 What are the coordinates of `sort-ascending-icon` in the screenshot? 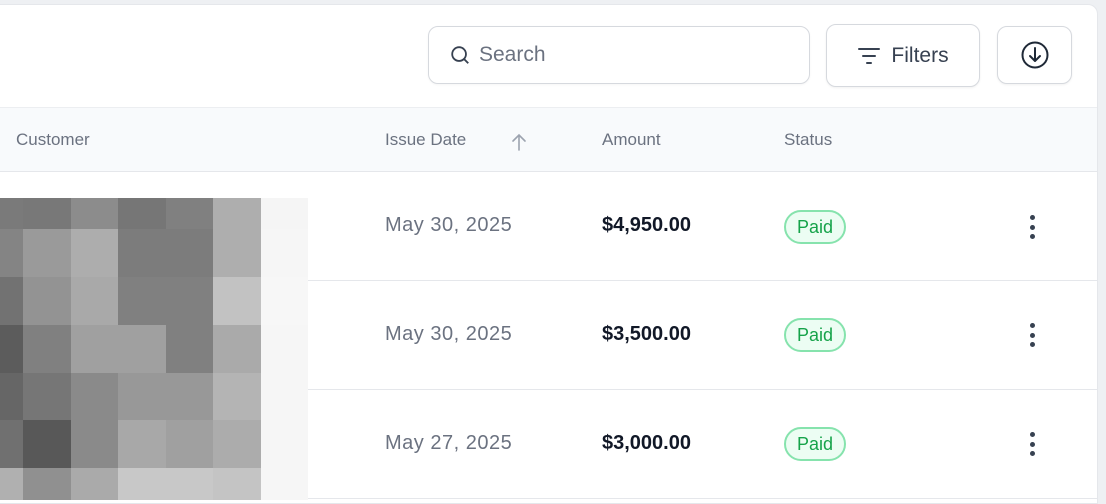 It's located at (519, 142).